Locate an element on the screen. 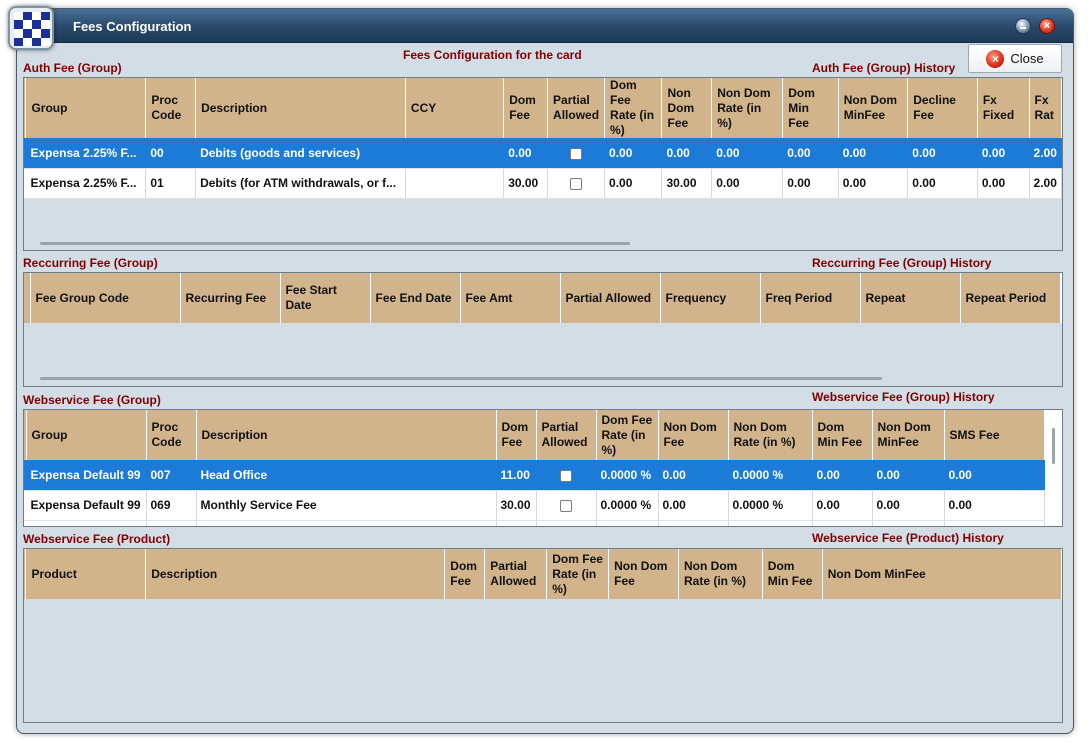 The width and height of the screenshot is (1090, 744). column-header: Repeat is located at coordinates (910, 298).